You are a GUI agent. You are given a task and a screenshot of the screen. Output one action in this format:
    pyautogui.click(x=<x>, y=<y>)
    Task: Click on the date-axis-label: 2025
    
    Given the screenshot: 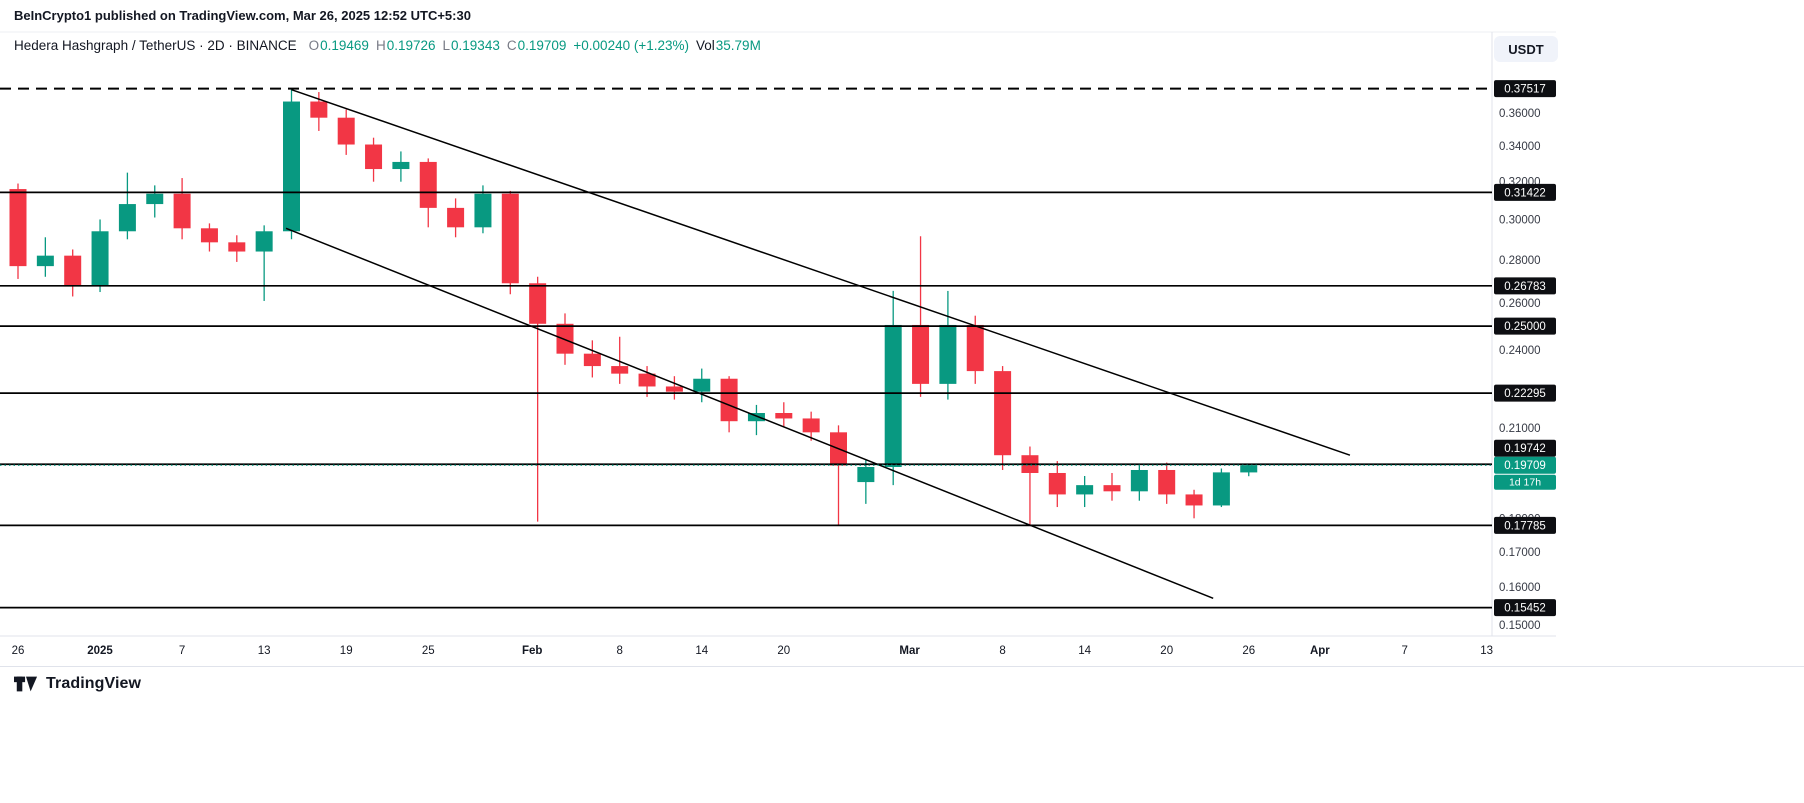 What is the action you would take?
    pyautogui.click(x=100, y=651)
    